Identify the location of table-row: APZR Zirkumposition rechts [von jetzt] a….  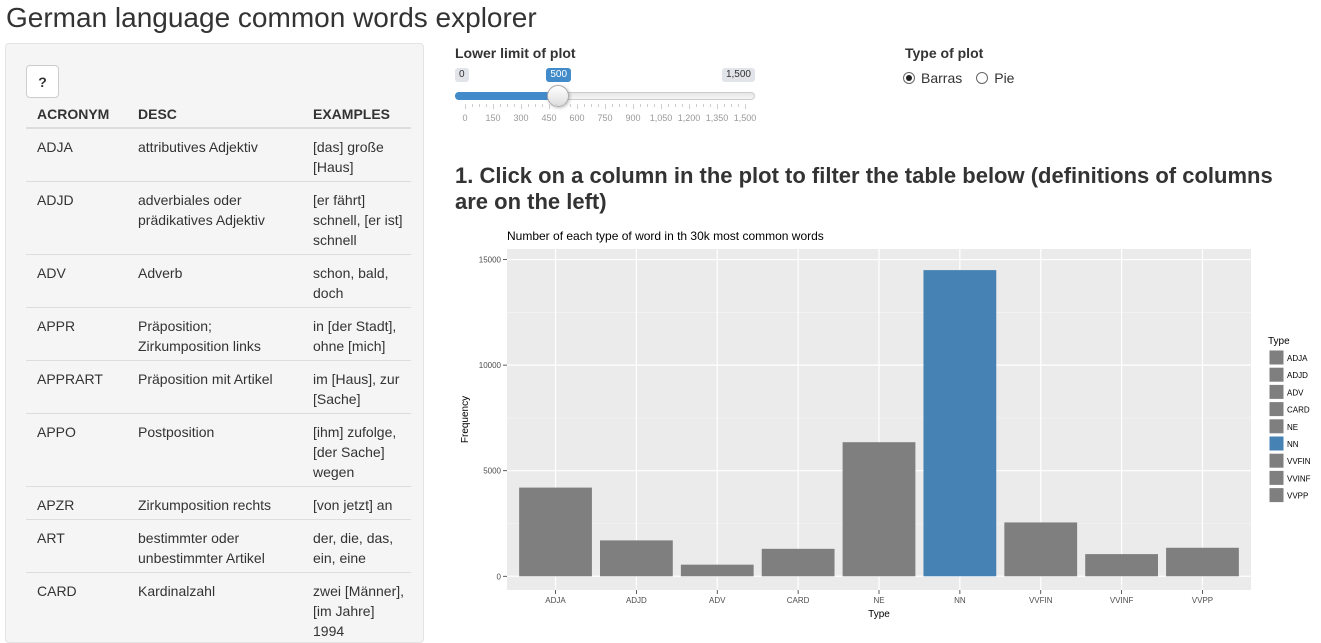
(218, 503).